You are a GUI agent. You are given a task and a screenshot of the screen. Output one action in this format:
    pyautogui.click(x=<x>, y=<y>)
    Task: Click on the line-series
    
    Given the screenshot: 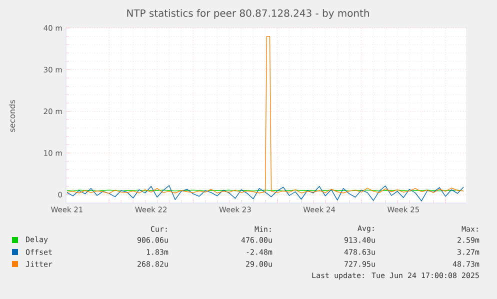 What is the action you would take?
    pyautogui.click(x=265, y=193)
    